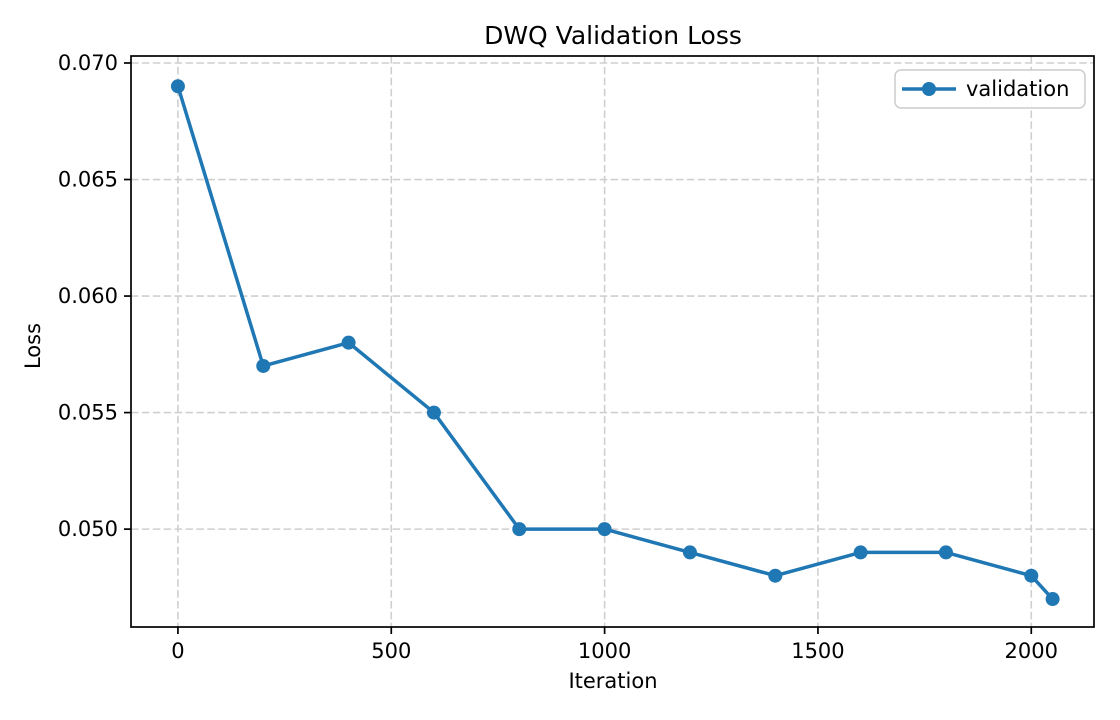 The height and width of the screenshot is (720, 1120). I want to click on legend: validation, so click(990, 89).